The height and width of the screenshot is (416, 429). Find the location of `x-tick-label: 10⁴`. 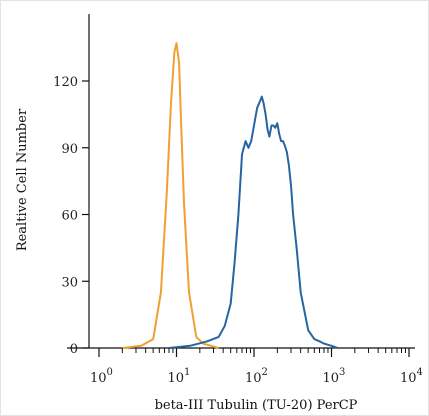

x-tick-label: 10⁴ is located at coordinates (411, 376).